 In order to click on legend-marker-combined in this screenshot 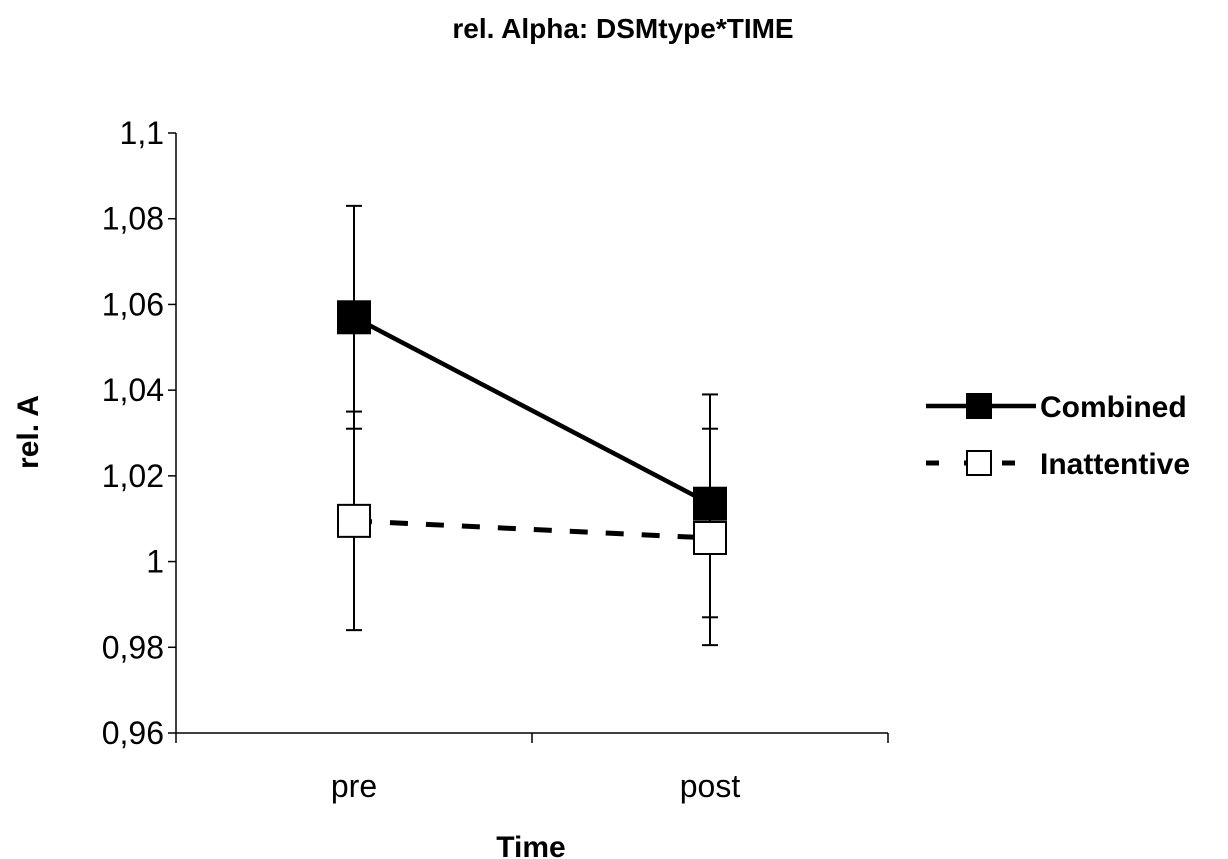, I will do `click(979, 406)`.